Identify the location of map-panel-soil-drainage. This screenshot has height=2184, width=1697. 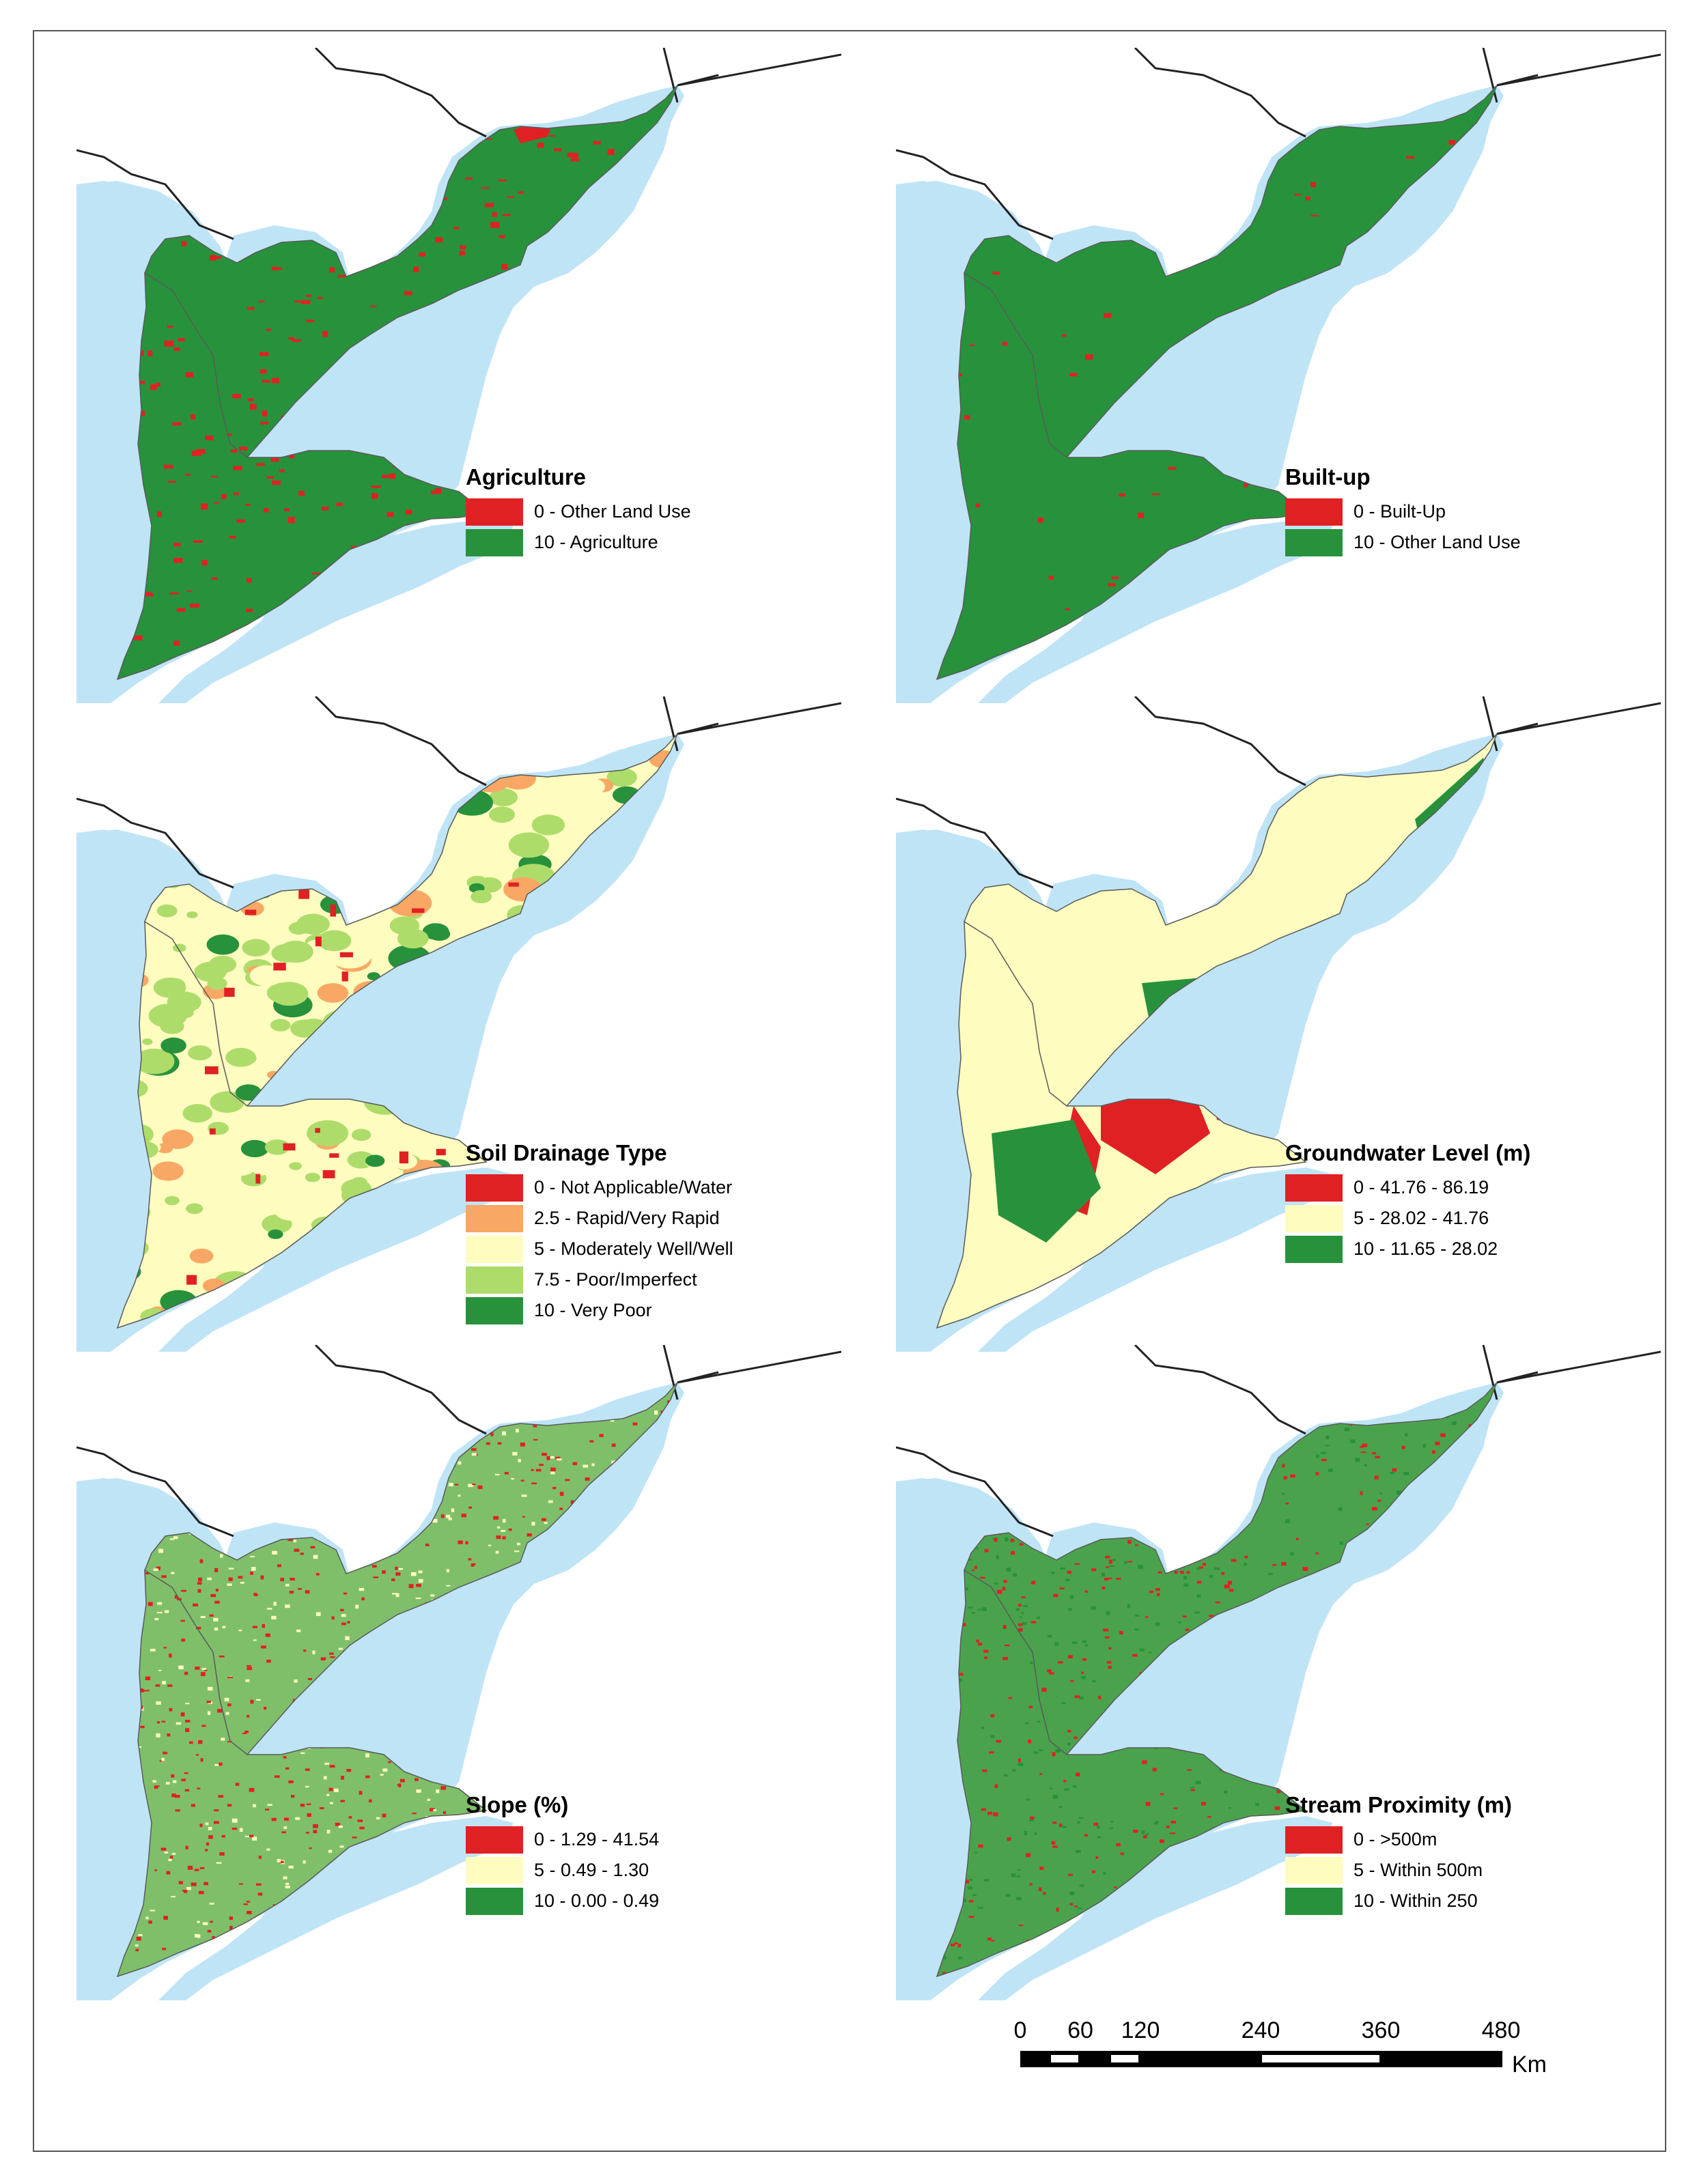
(458, 1024).